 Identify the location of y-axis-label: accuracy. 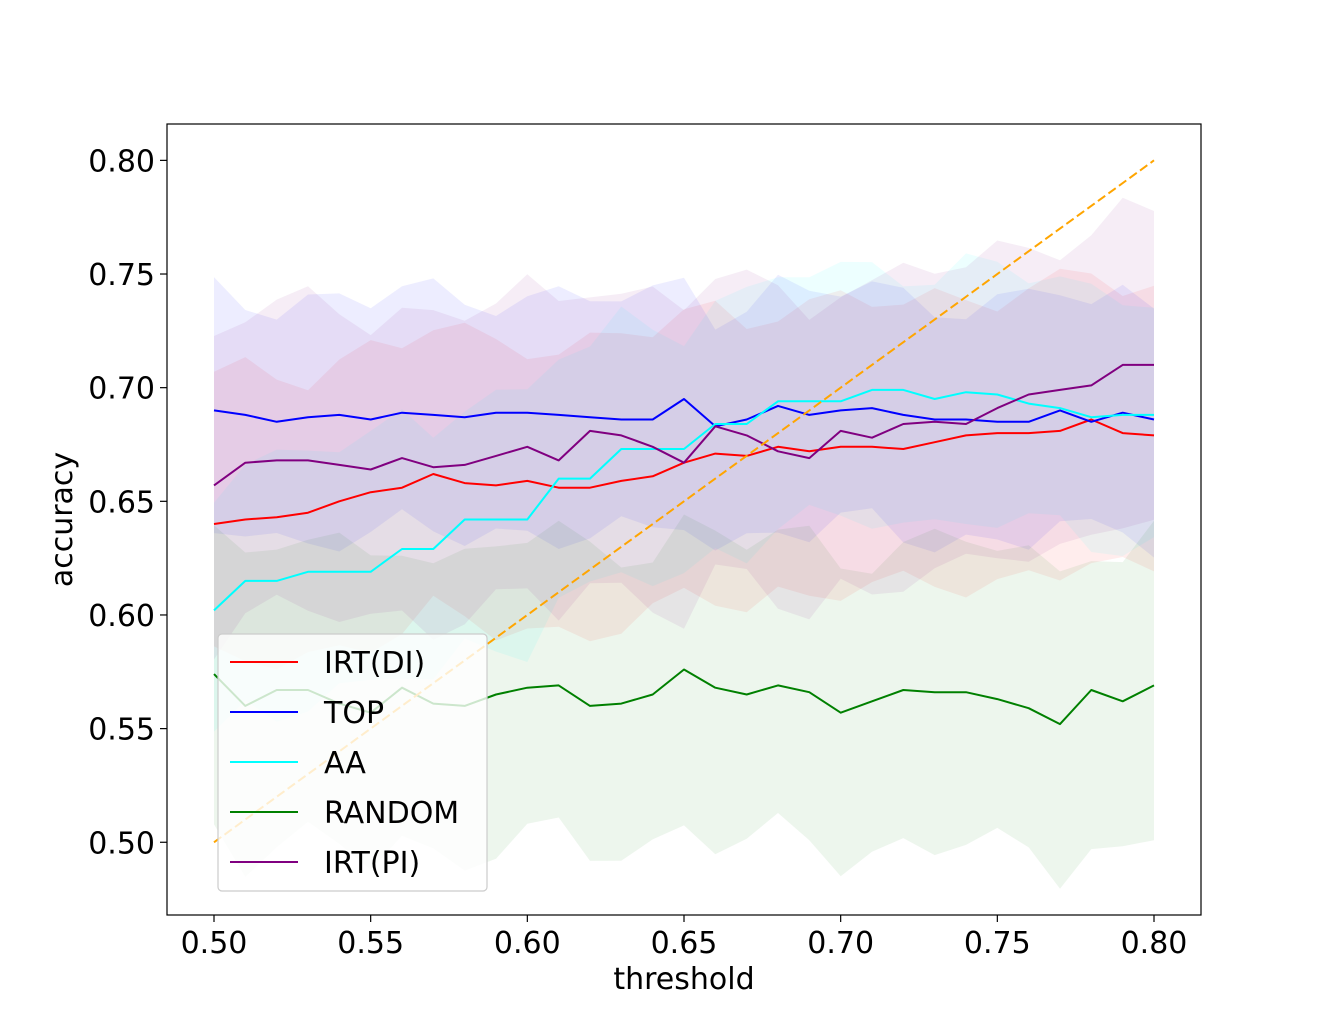
(62, 519).